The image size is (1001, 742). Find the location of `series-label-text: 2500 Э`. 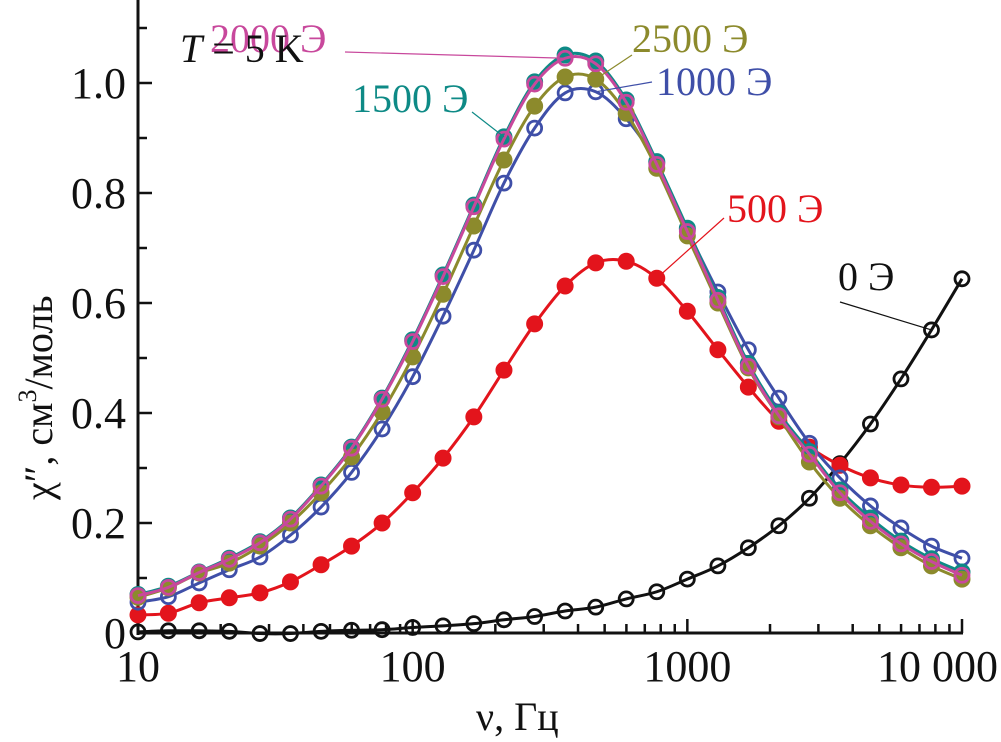

series-label-text: 2500 Э is located at coordinates (690, 38).